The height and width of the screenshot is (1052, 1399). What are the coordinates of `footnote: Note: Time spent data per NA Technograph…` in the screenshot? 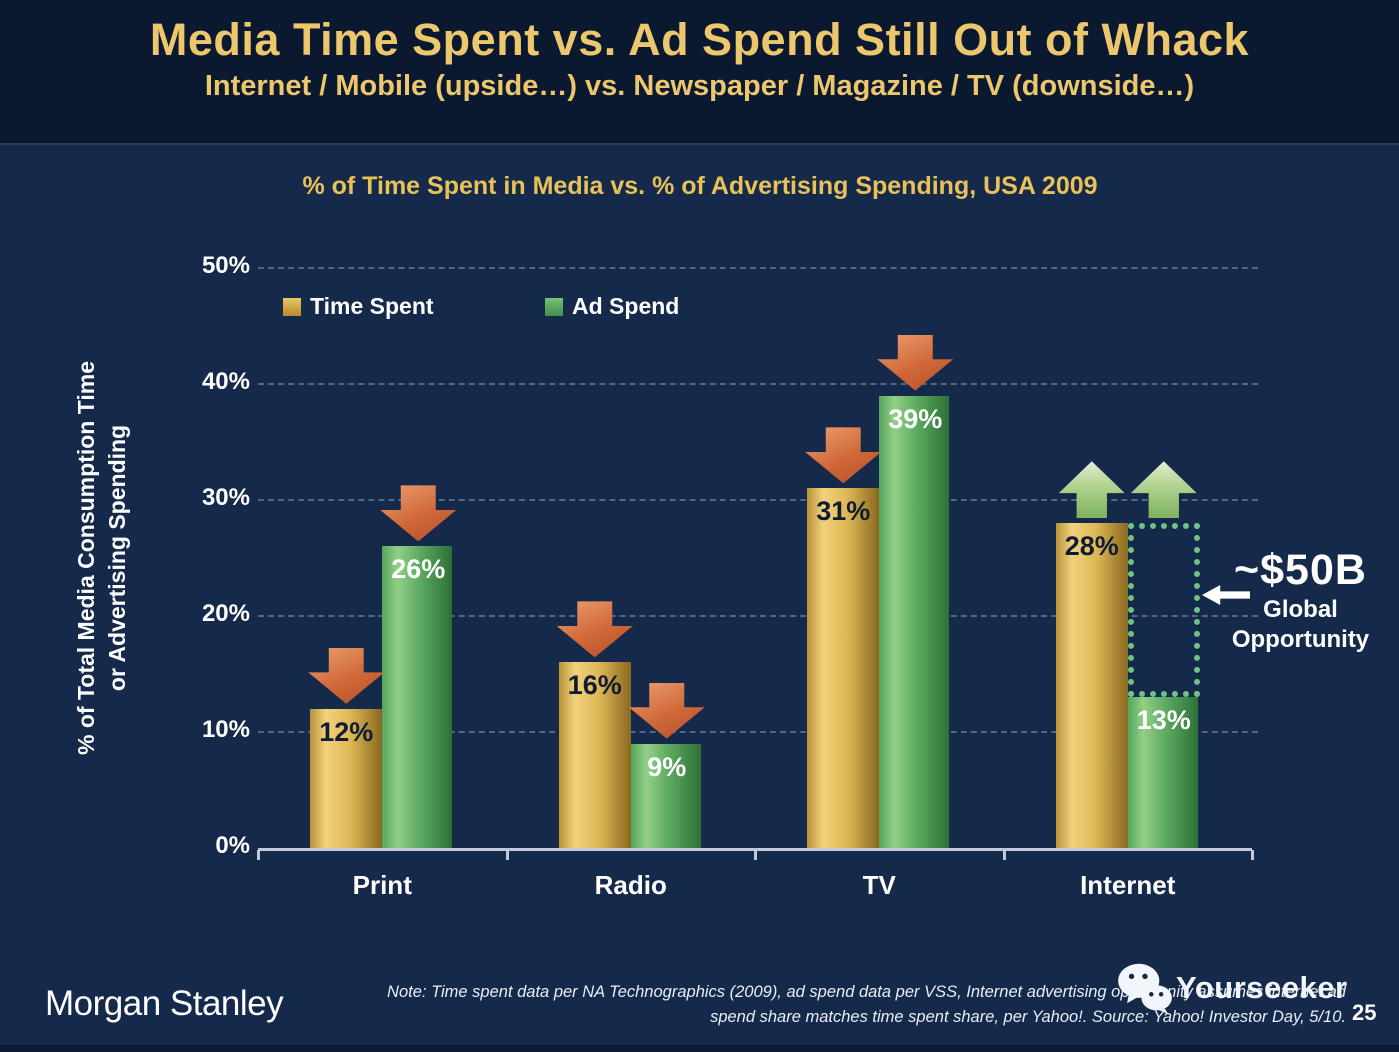 It's located at (833, 1005).